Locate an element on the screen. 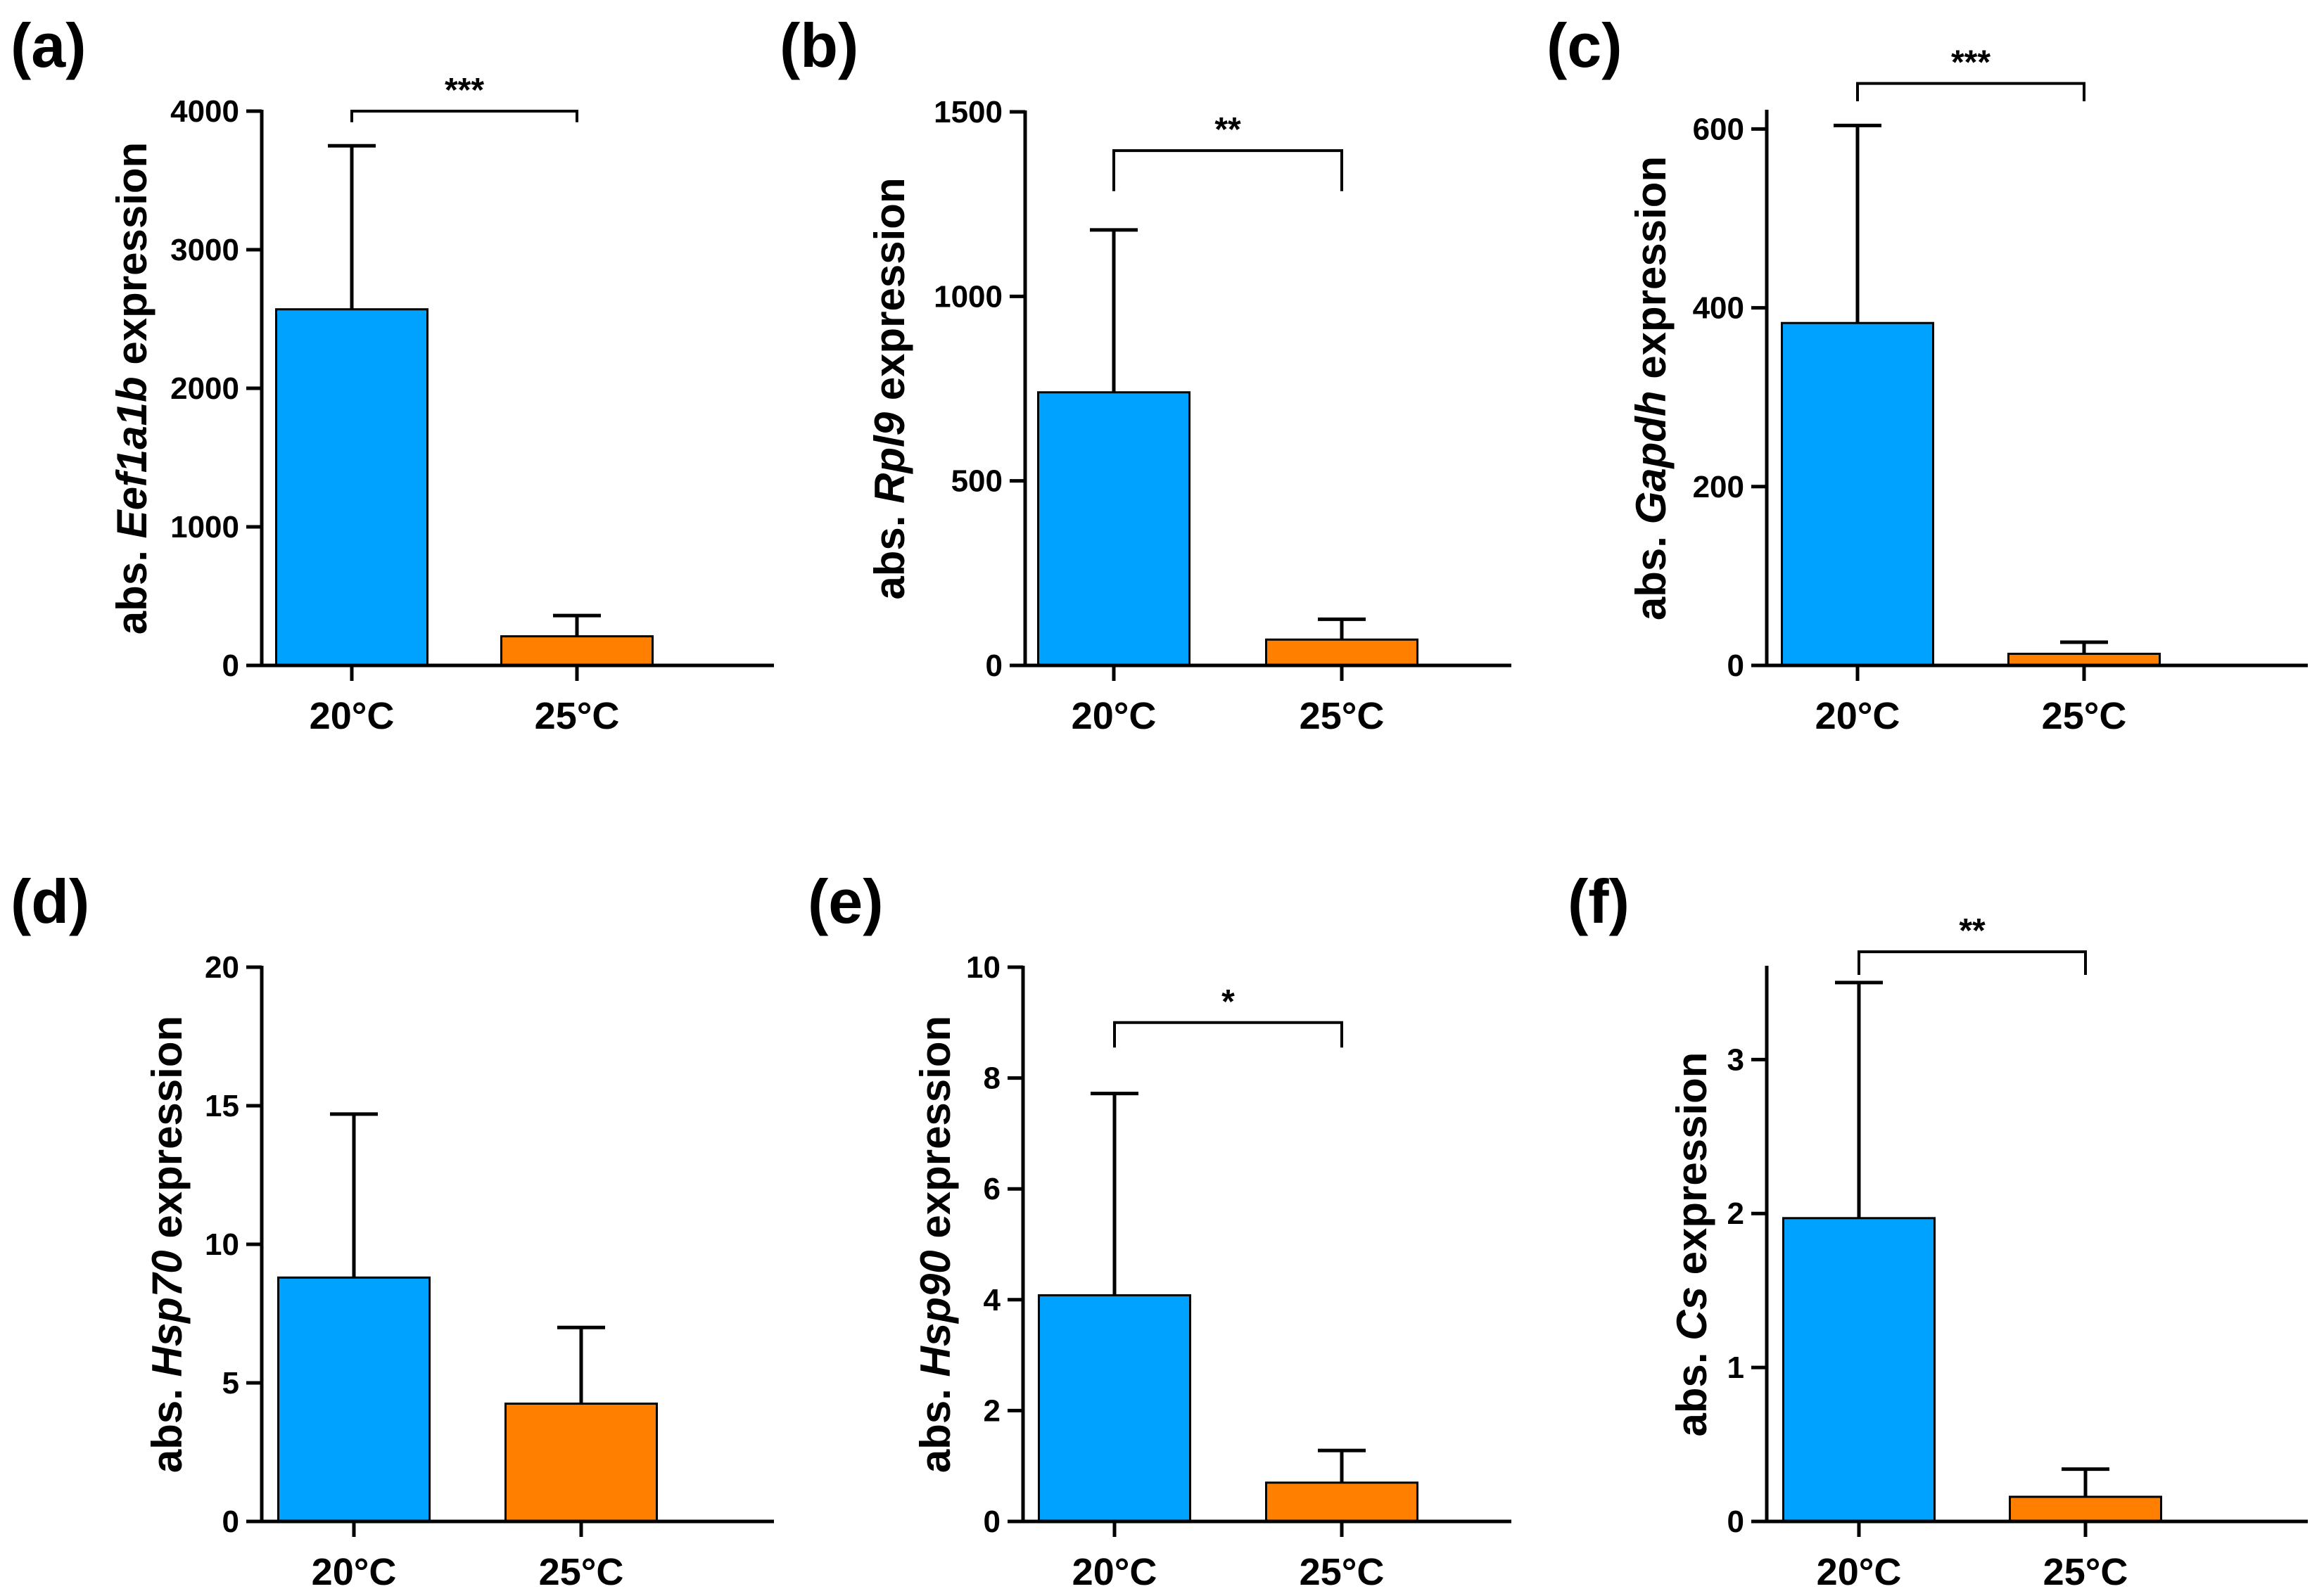 The height and width of the screenshot is (1596, 2324). panel-f: (f) 20°C 25°C 0 1 2 3 abs. Cs expression ** is located at coordinates (1938, 1230).